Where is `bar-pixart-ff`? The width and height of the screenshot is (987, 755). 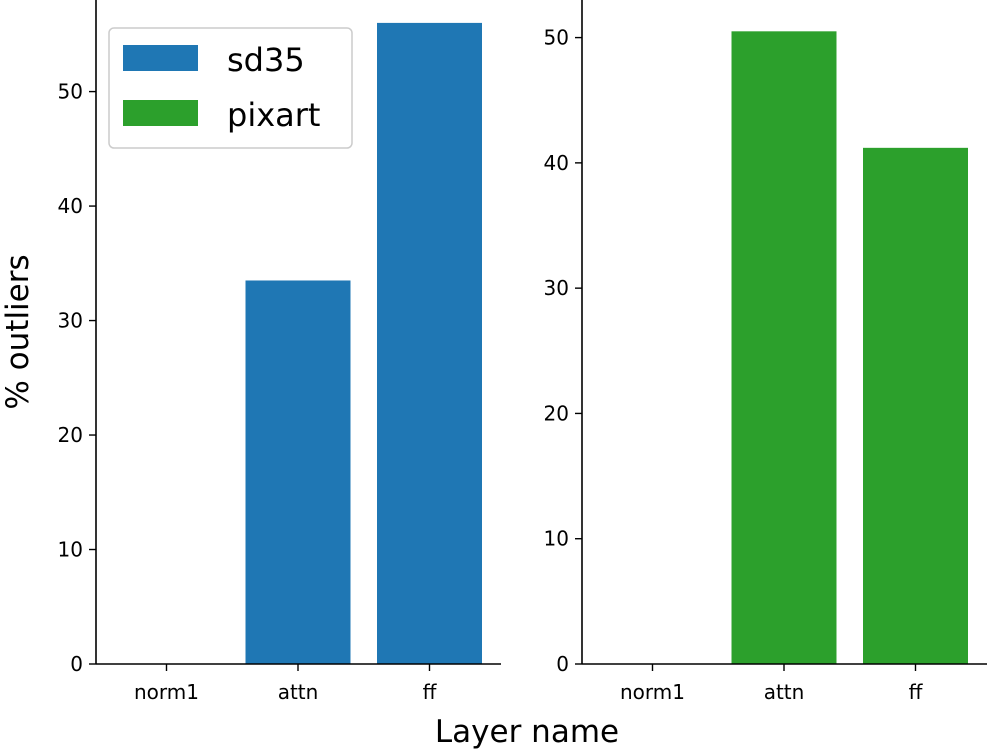 bar-pixart-ff is located at coordinates (915, 405).